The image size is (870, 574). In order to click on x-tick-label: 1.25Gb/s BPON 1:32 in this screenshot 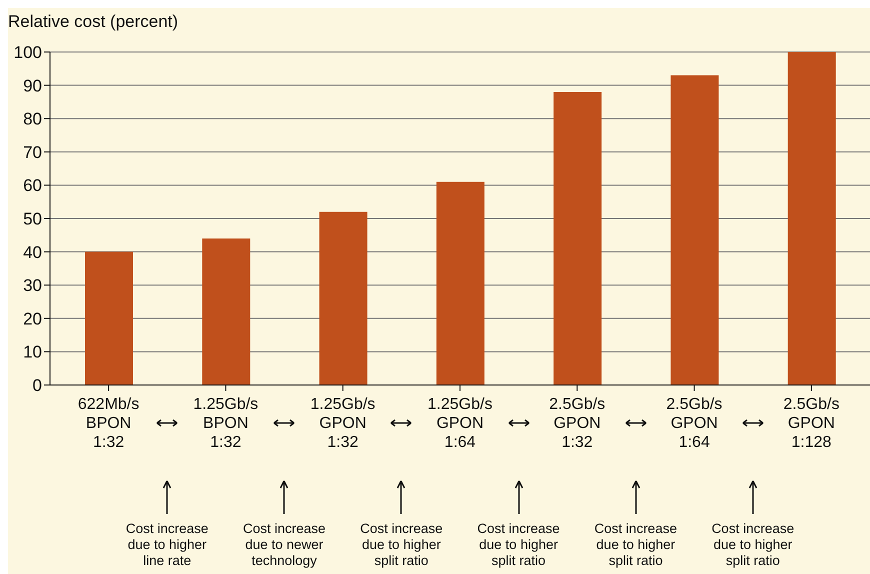, I will do `click(225, 423)`.